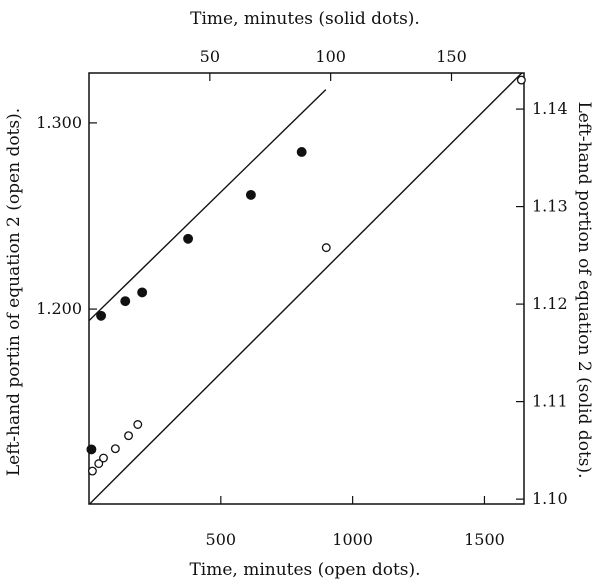 This screenshot has width=594, height=580. I want to click on top-axis-title: Time, minutes (solid dots)., so click(305, 19).